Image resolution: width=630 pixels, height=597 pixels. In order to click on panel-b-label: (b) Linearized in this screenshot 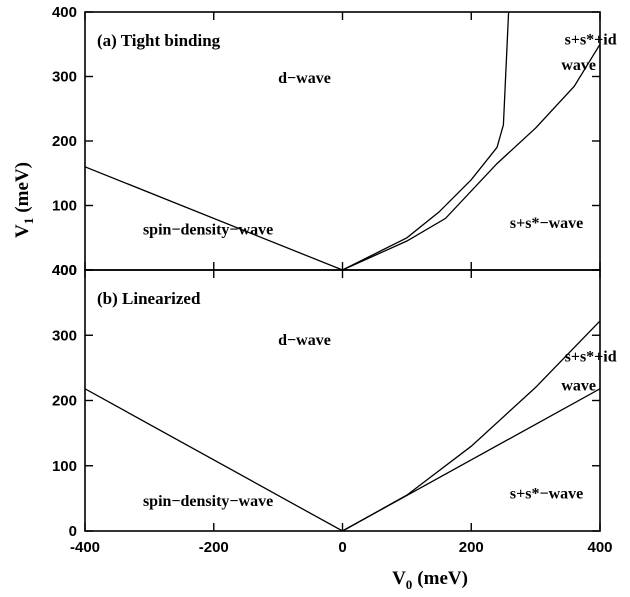, I will do `click(149, 298)`.